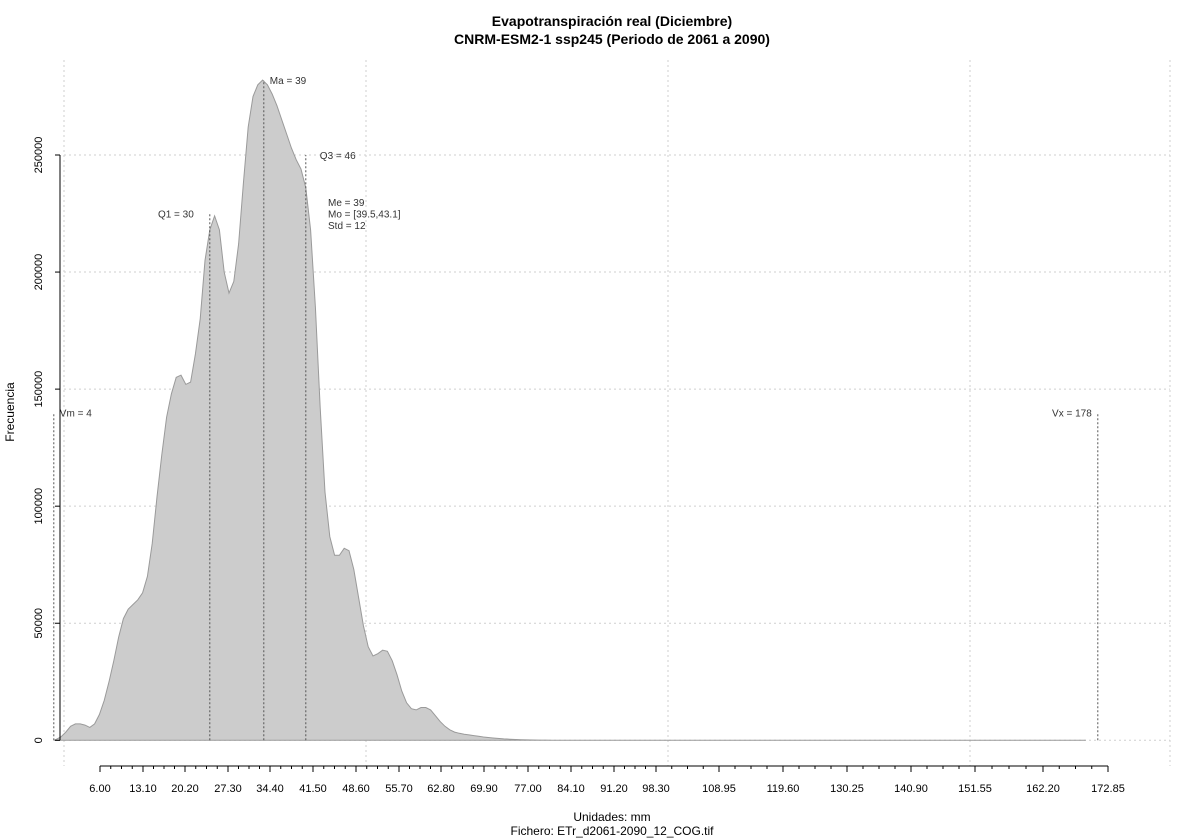 This screenshot has width=1200, height=840. I want to click on x-tick-label: 20.20, so click(185, 789).